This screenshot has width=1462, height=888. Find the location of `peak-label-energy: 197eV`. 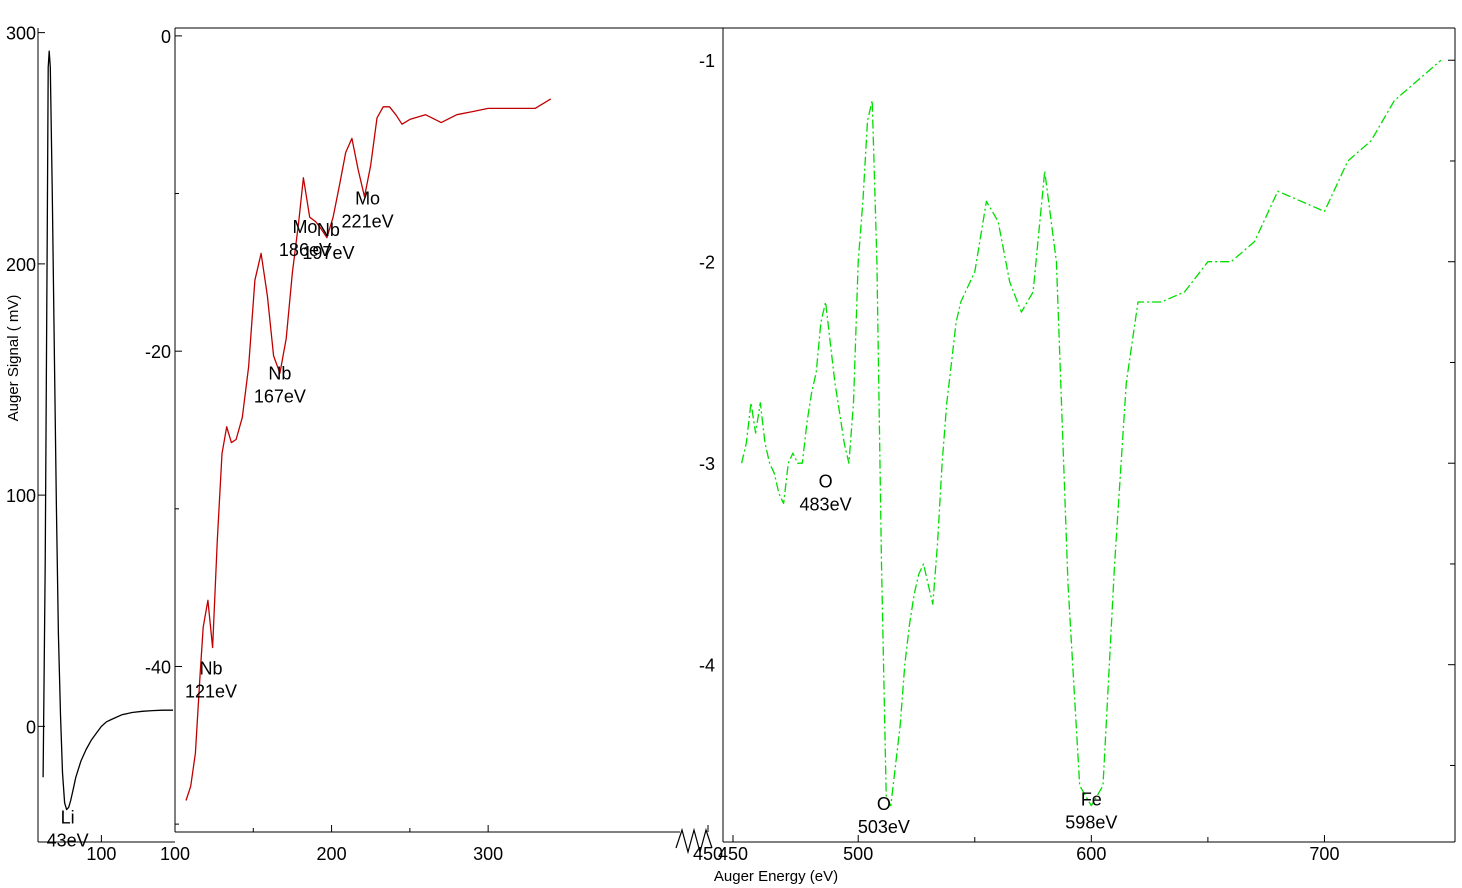

peak-label-energy: 197eV is located at coordinates (328, 253).